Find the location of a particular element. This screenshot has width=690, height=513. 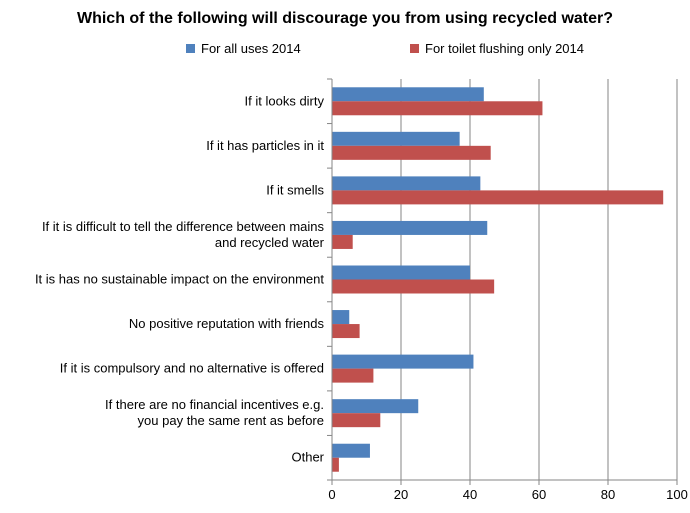

x-tick-label-1: 20 is located at coordinates (401, 494).